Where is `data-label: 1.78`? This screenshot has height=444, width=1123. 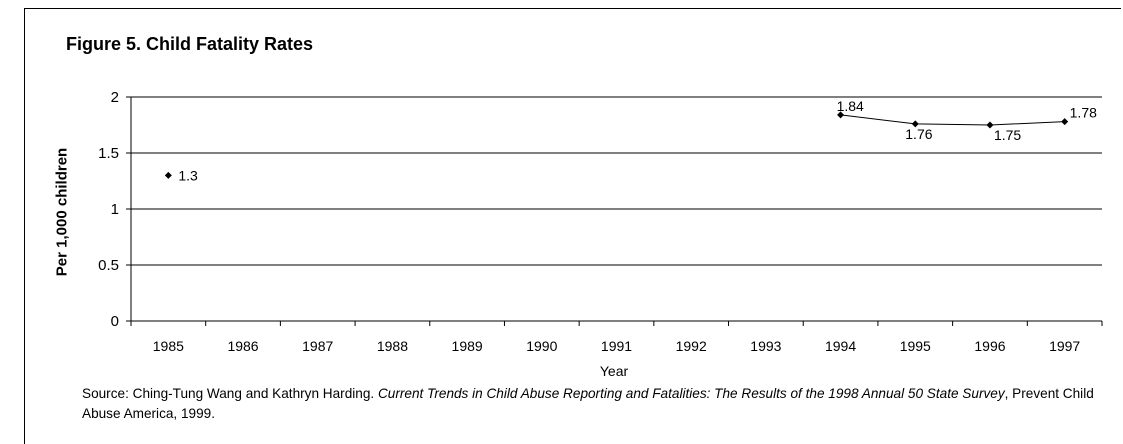 data-label: 1.78 is located at coordinates (1083, 113).